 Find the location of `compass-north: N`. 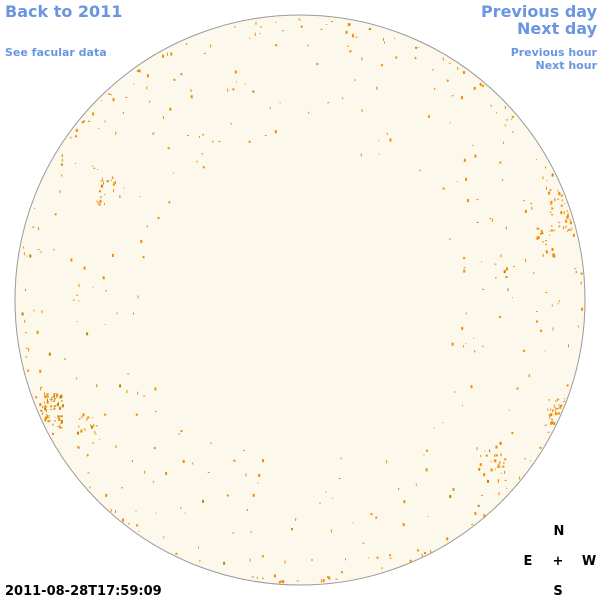

compass-north: N is located at coordinates (559, 531).